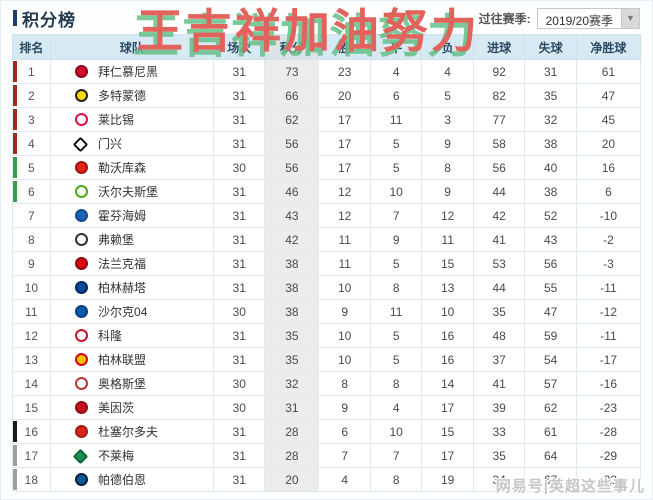 The image size is (653, 500). What do you see at coordinates (396, 407) in the screenshot?
I see `cell-draws: 4` at bounding box center [396, 407].